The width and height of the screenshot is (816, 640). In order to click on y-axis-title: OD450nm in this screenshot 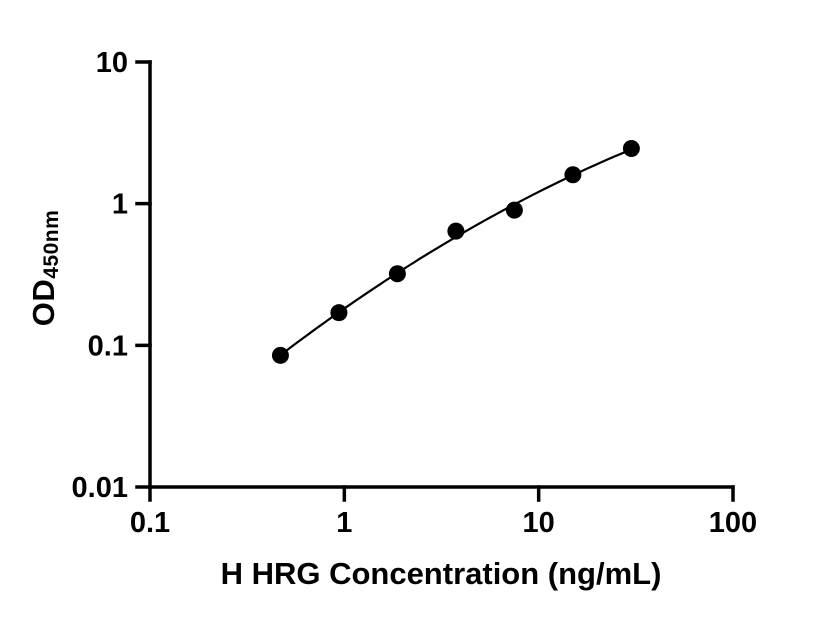, I will do `click(45, 268)`.